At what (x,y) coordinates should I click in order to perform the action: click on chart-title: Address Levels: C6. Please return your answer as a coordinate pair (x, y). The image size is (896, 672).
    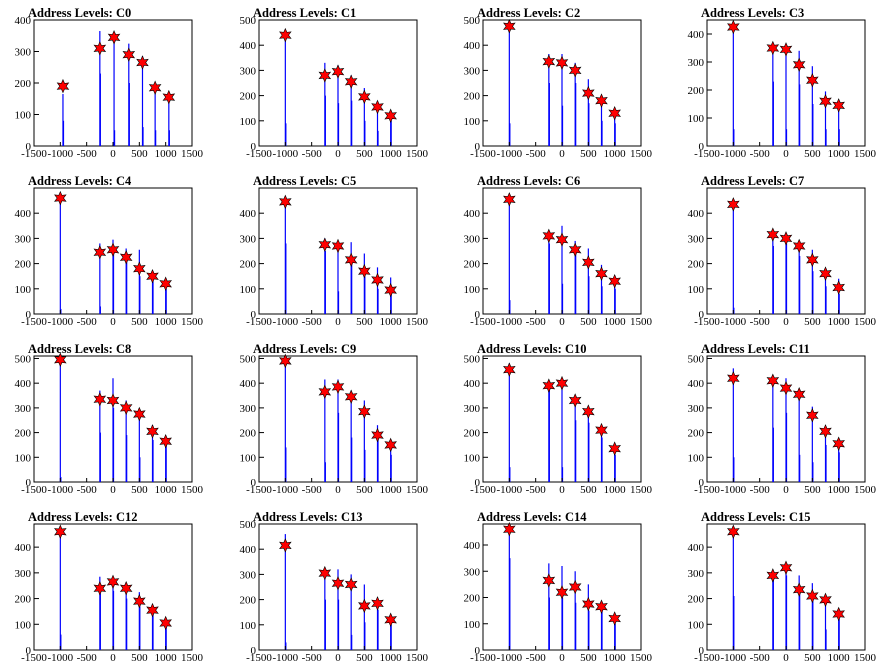
    Looking at the image, I should click on (528, 181).